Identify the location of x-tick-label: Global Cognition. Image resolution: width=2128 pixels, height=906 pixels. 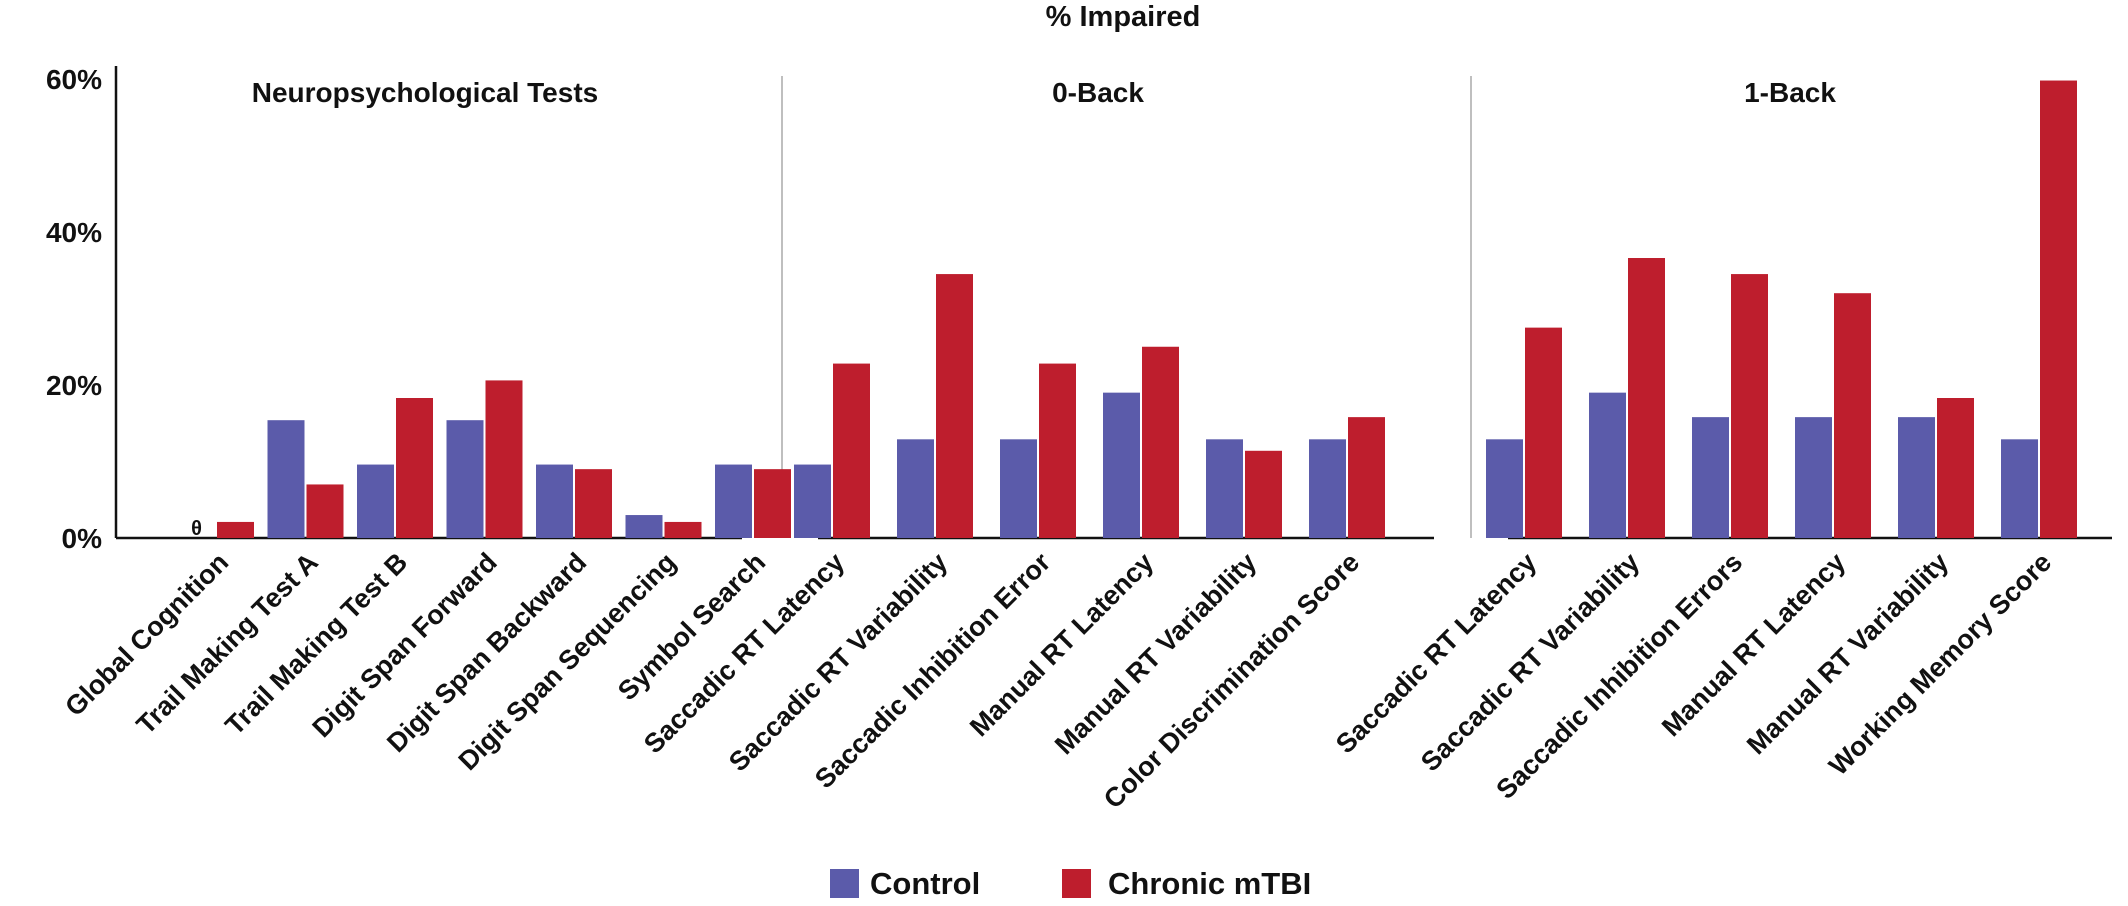
(146, 634).